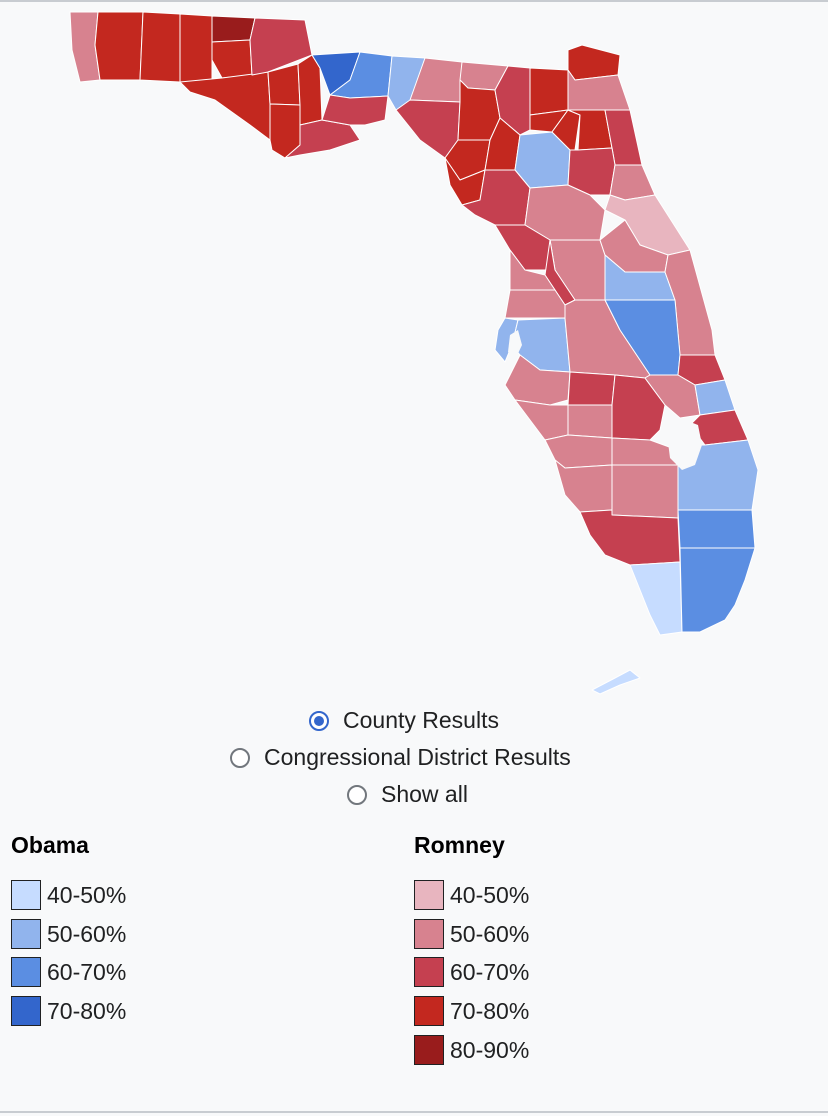 This screenshot has width=828, height=1116. Describe the element at coordinates (630, 537) in the screenshot. I see `county-collier` at that location.